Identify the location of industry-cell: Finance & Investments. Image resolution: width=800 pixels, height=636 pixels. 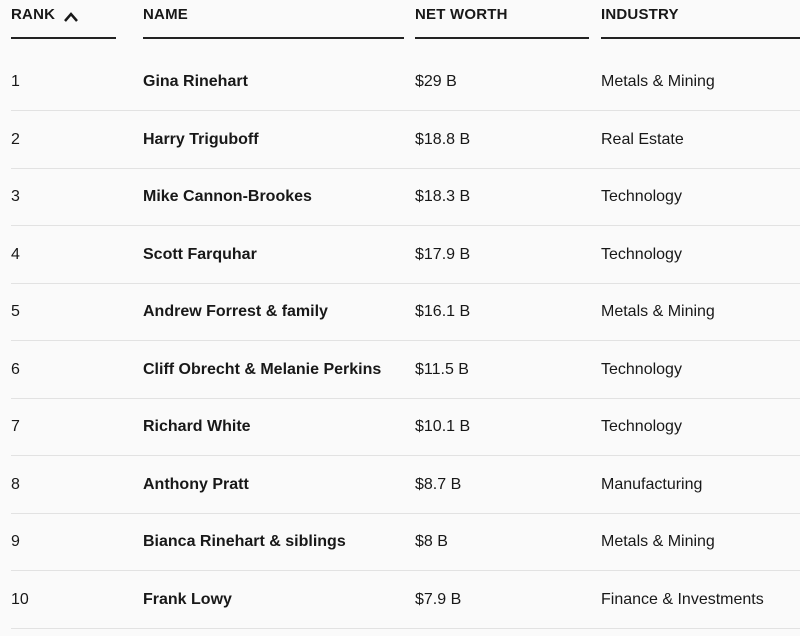
(682, 599).